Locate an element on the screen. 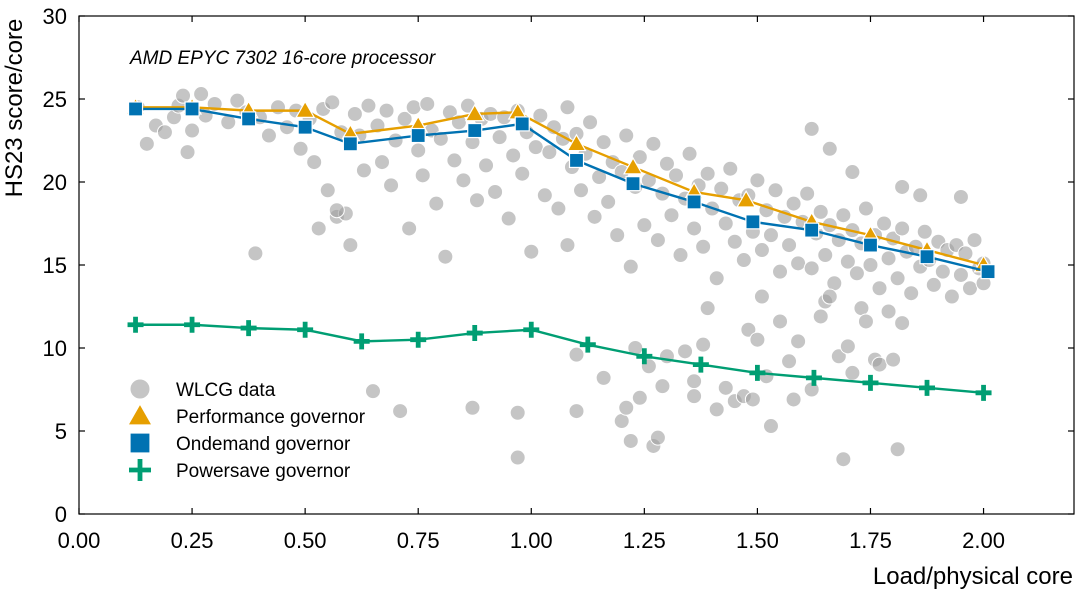  x-tick-label: 0.25 is located at coordinates (192, 540).